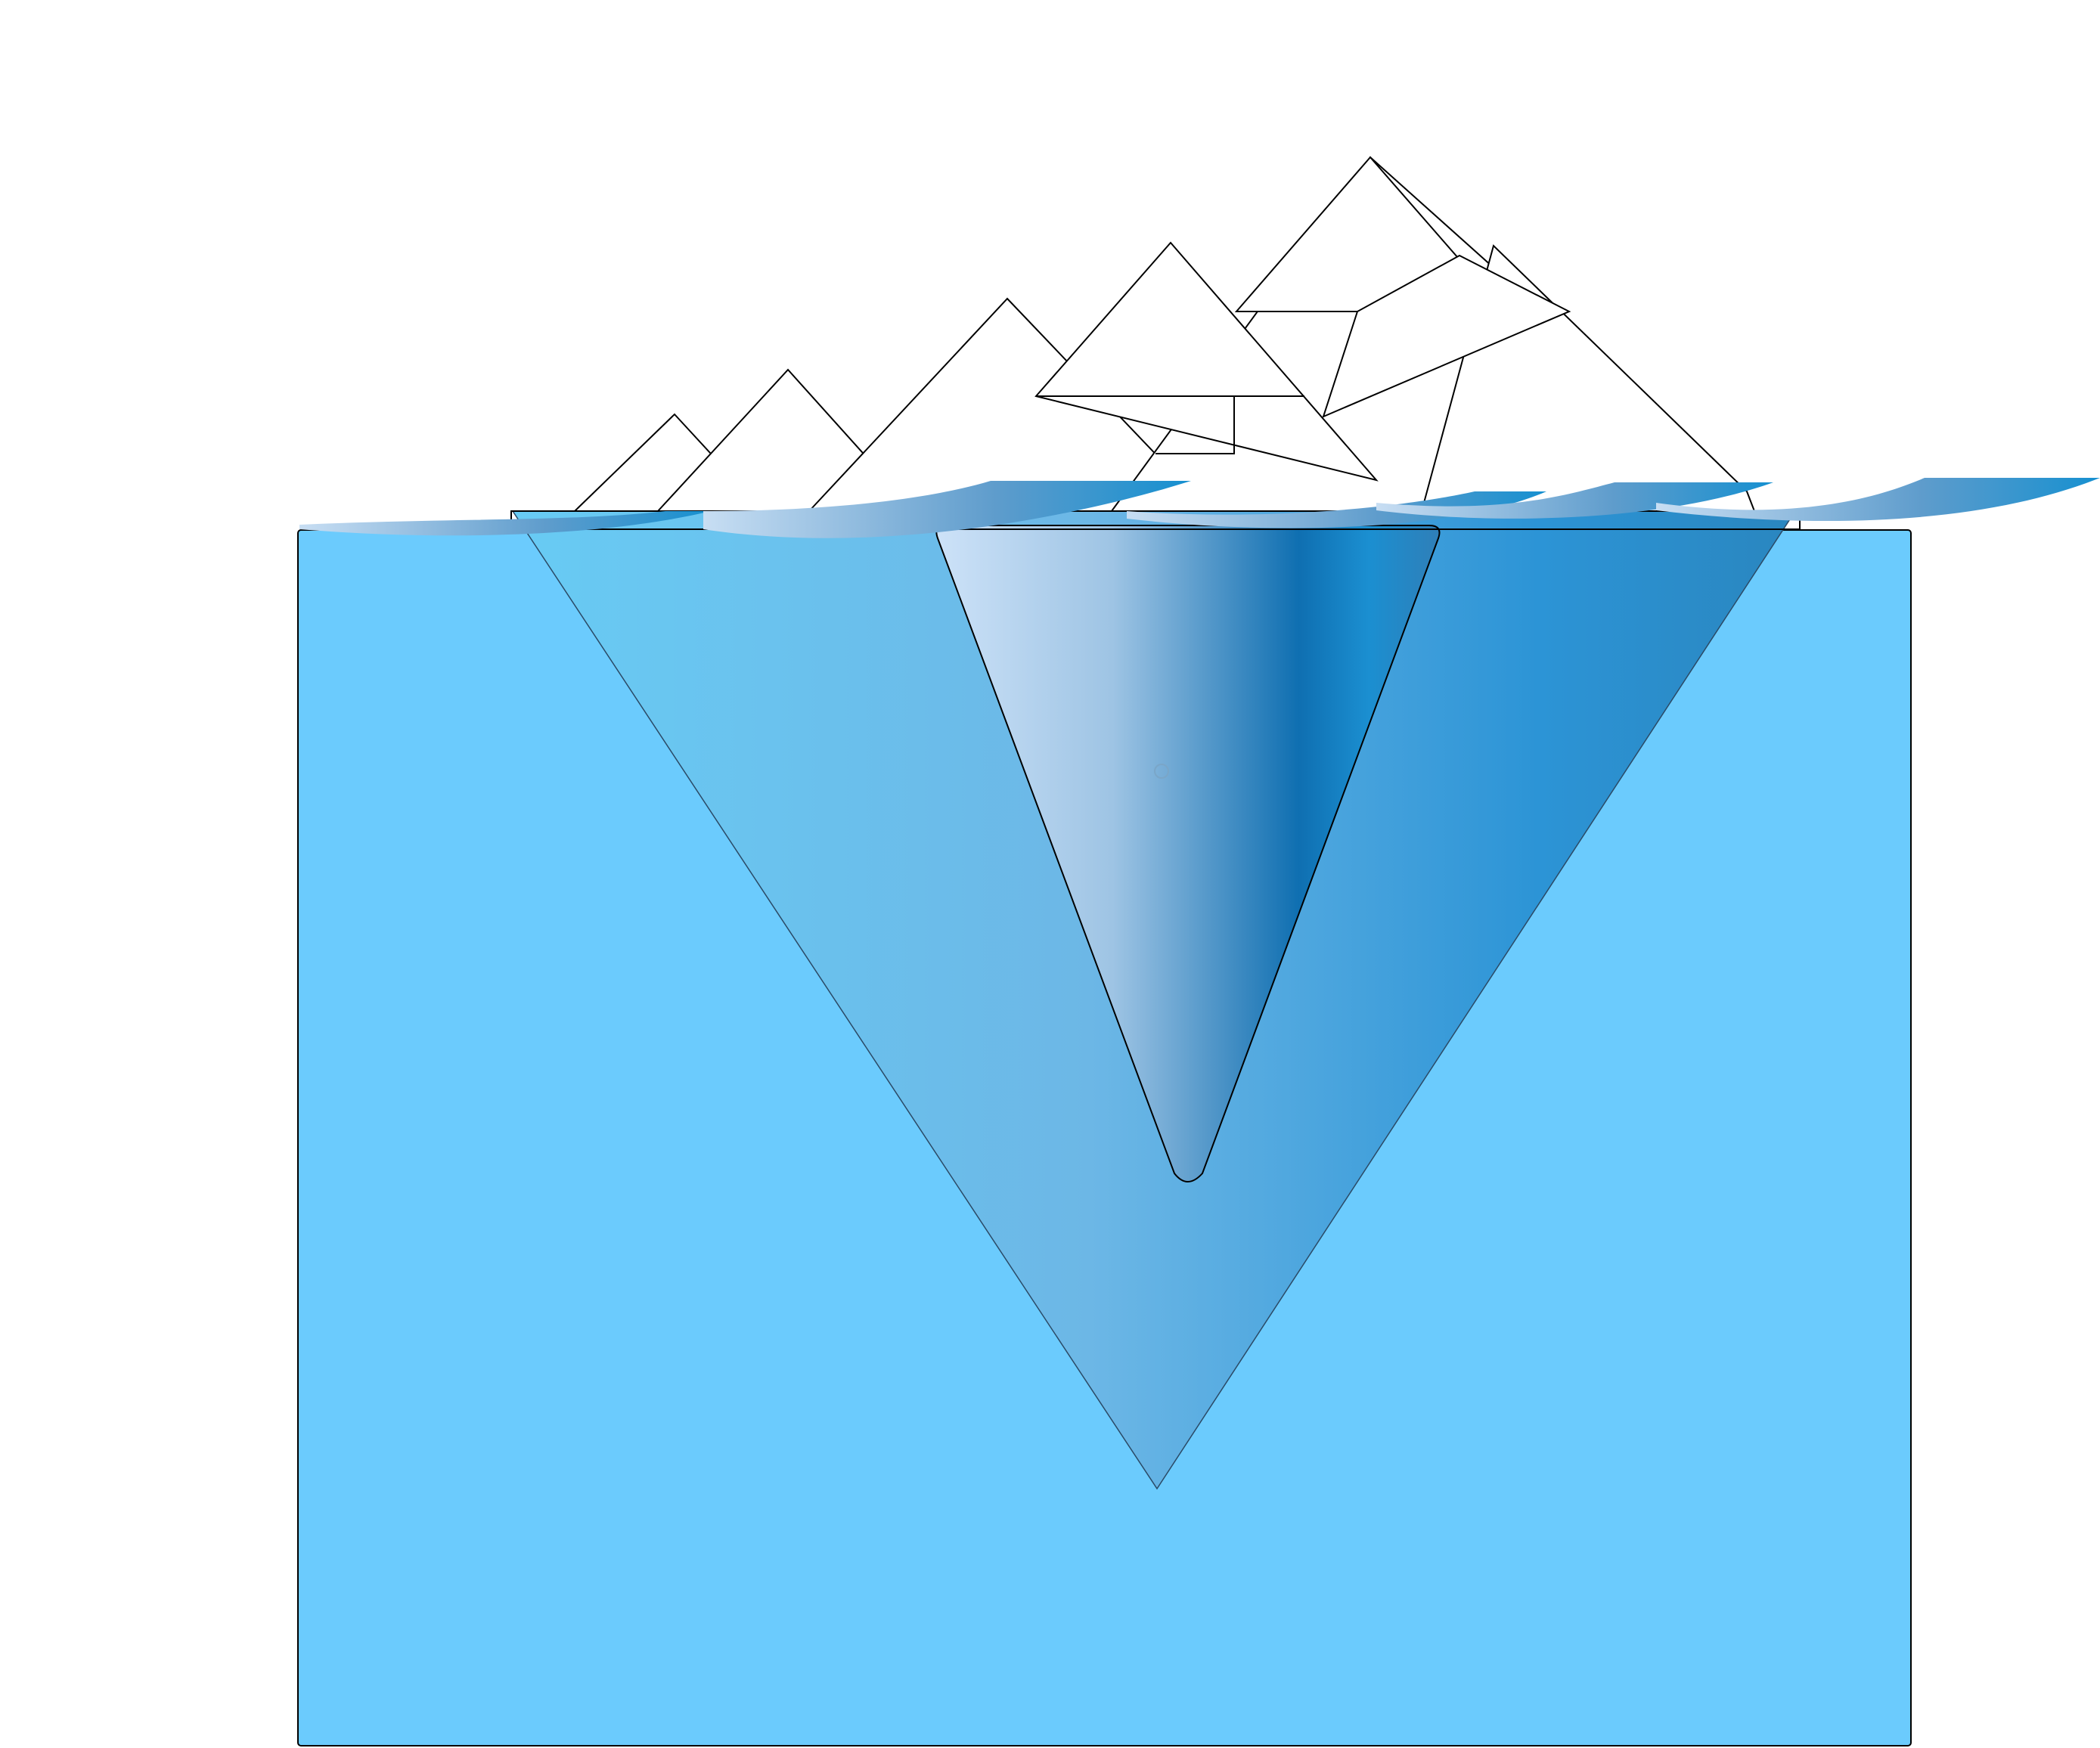  Describe the element at coordinates (1161, 771) in the screenshot. I see `core-dot` at that location.